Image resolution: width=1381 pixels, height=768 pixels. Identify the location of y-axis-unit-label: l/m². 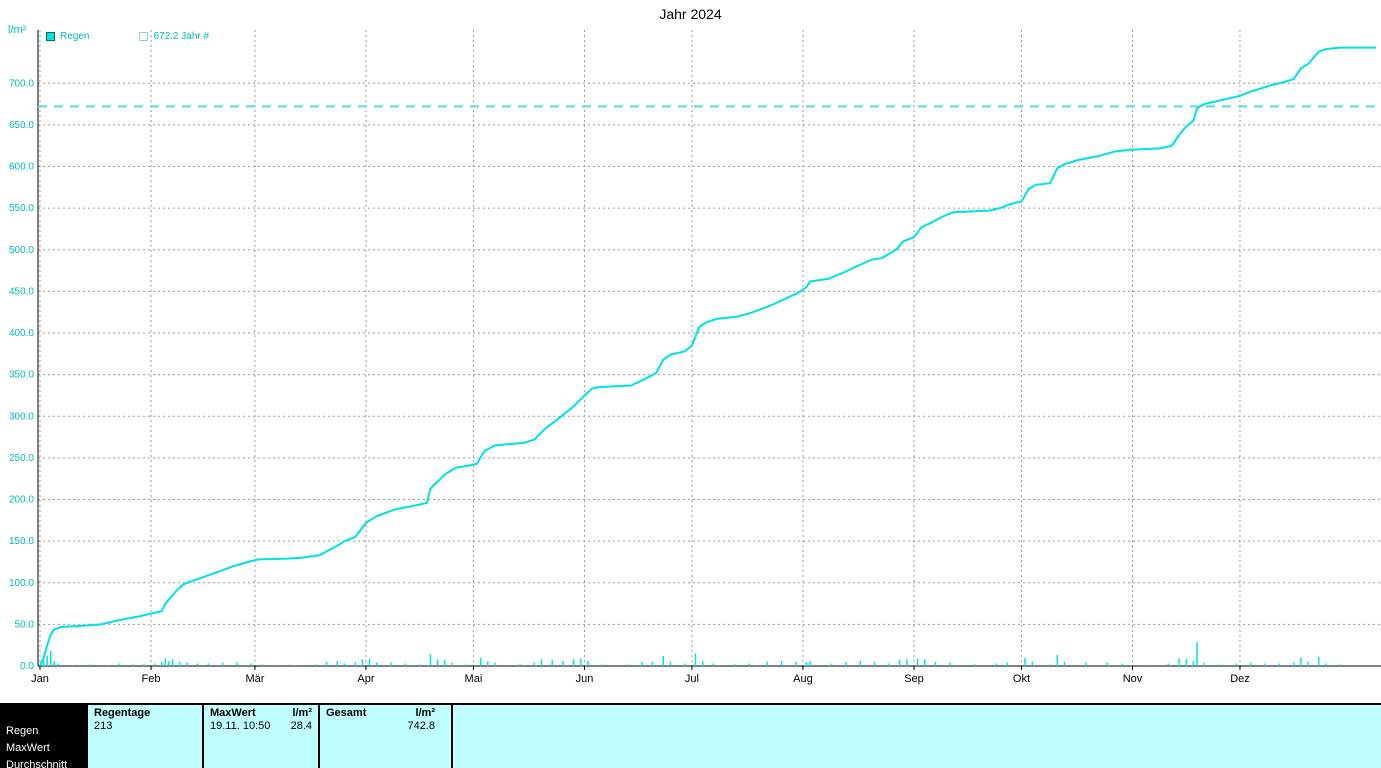
(17, 30).